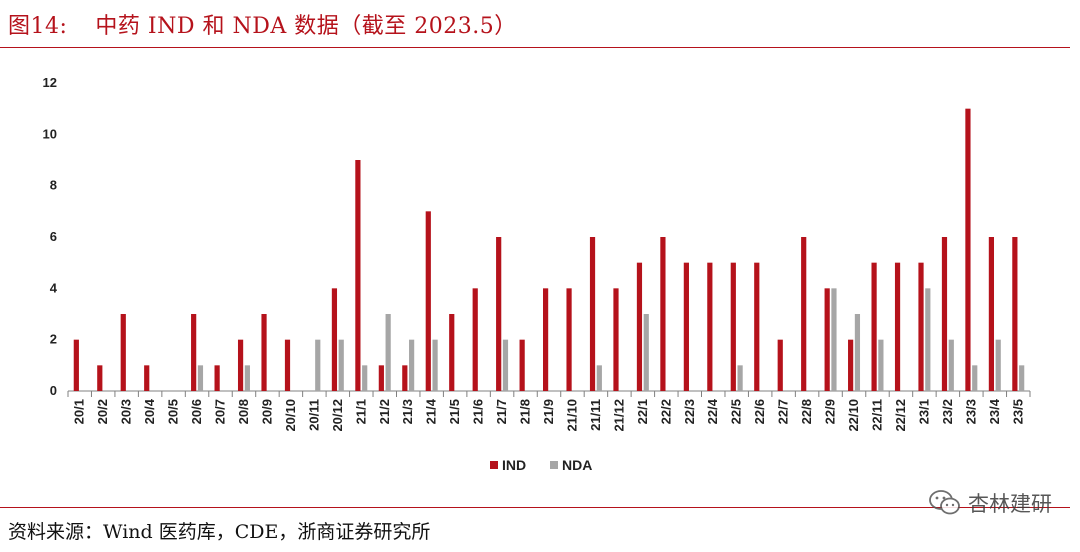  What do you see at coordinates (783, 411) in the screenshot?
I see `x-tick-label: 22/7` at bounding box center [783, 411].